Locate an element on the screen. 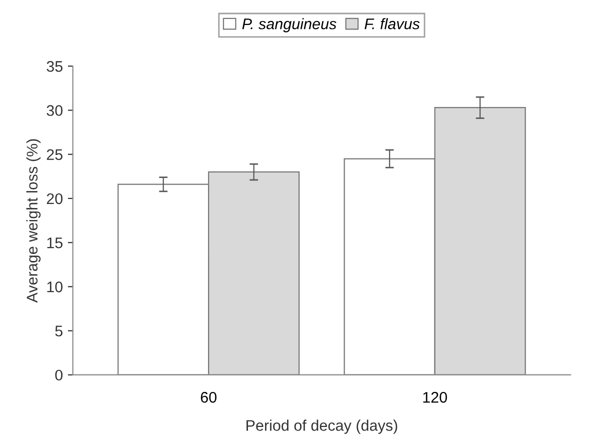 This screenshot has height=441, width=607. y-tick-label: 5 is located at coordinates (58, 331).